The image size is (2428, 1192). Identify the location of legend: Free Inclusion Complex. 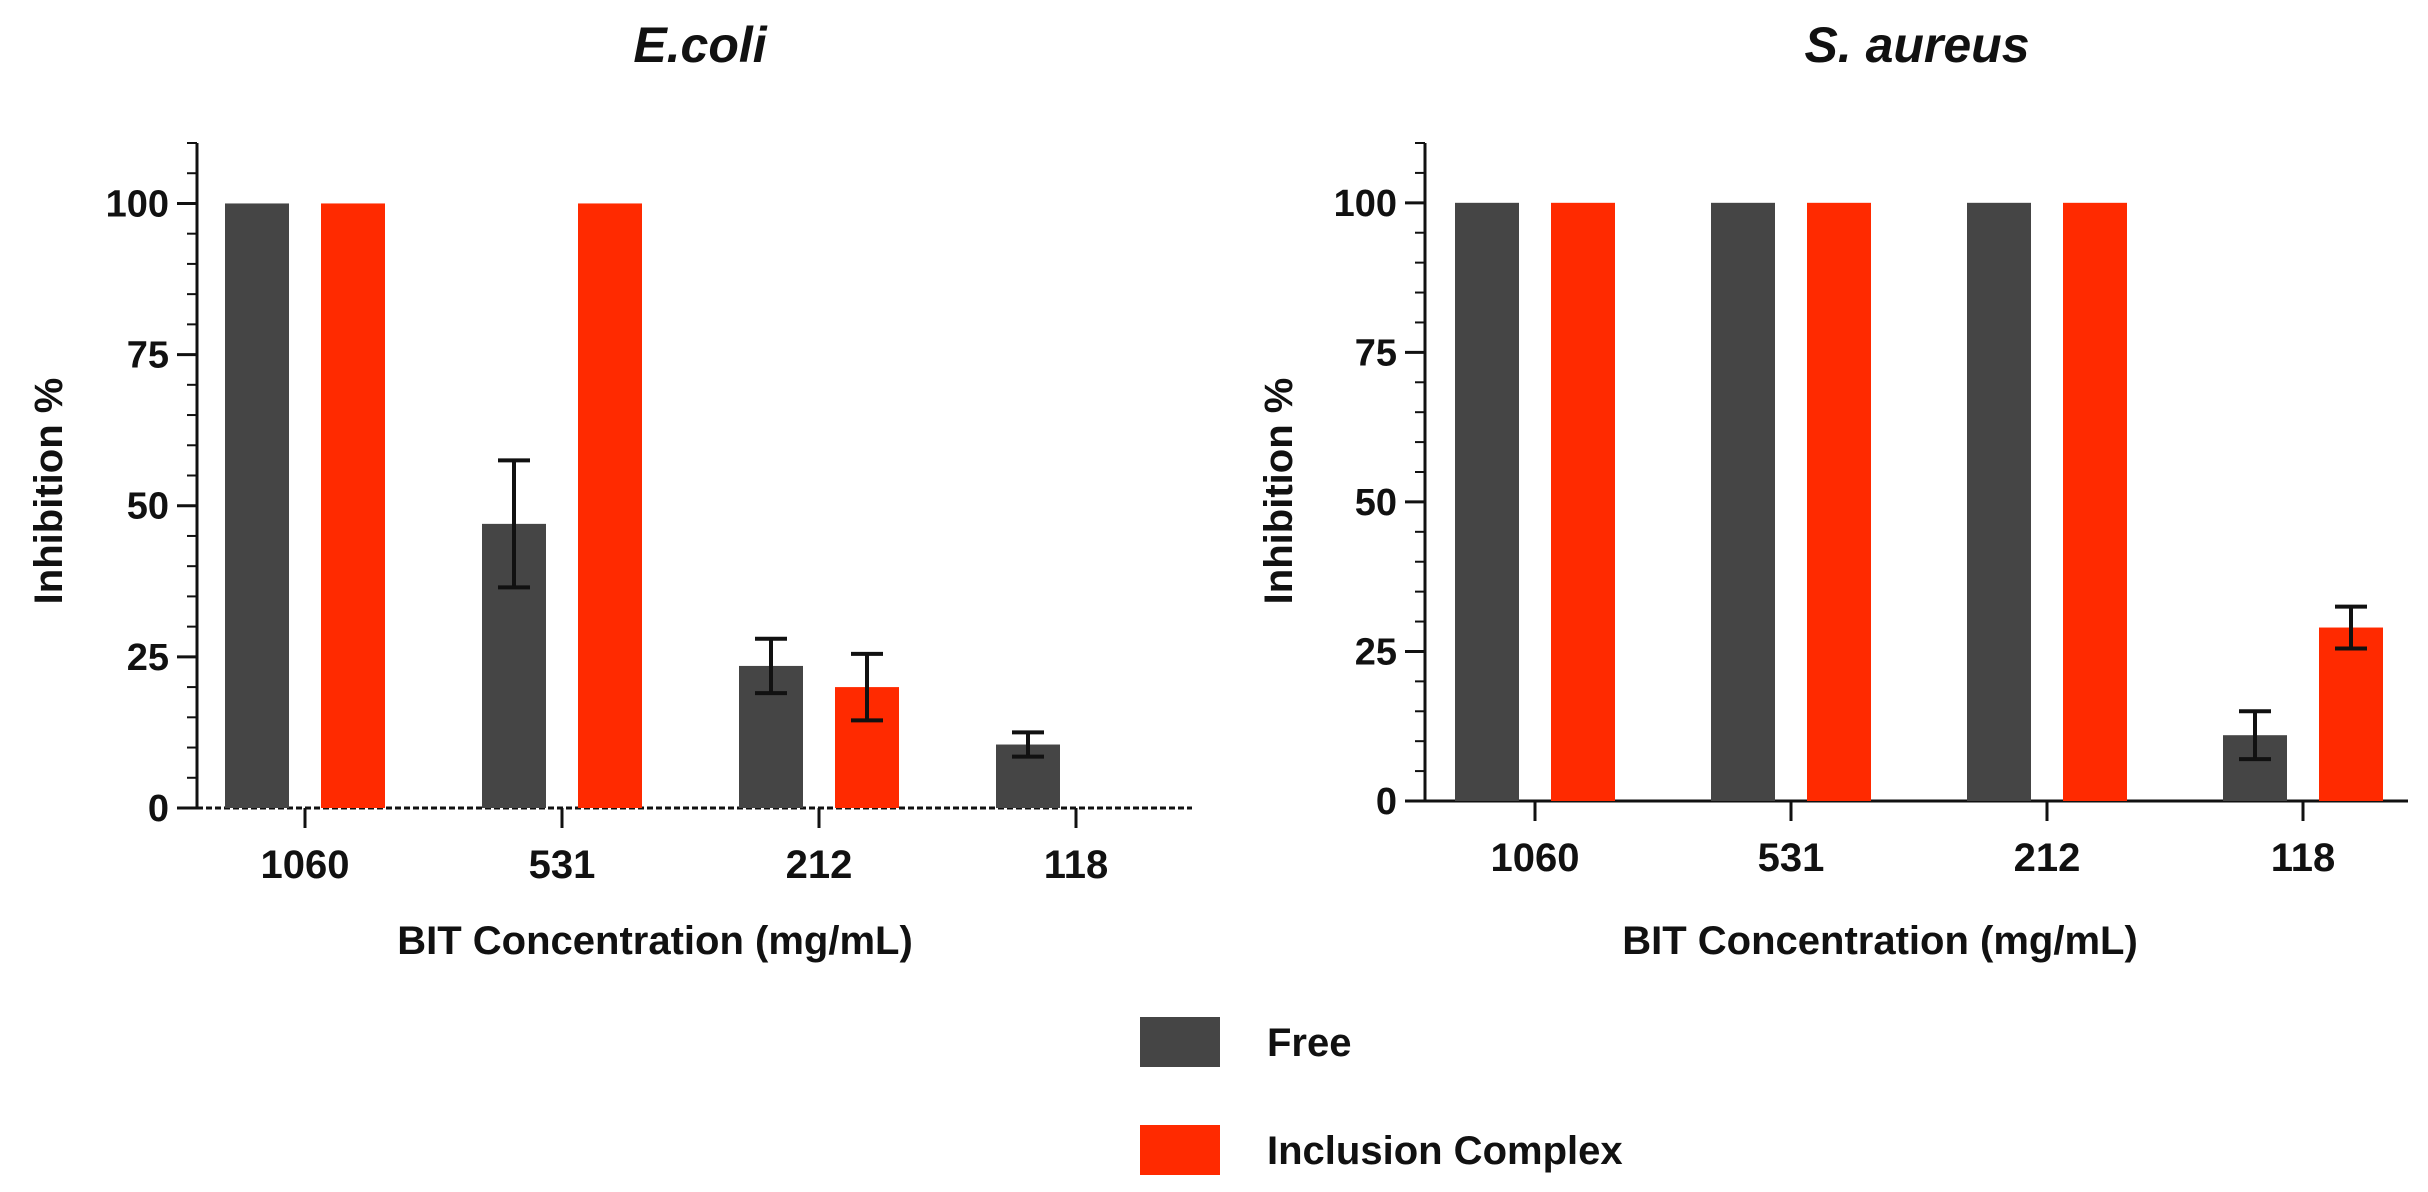
(1381, 1096).